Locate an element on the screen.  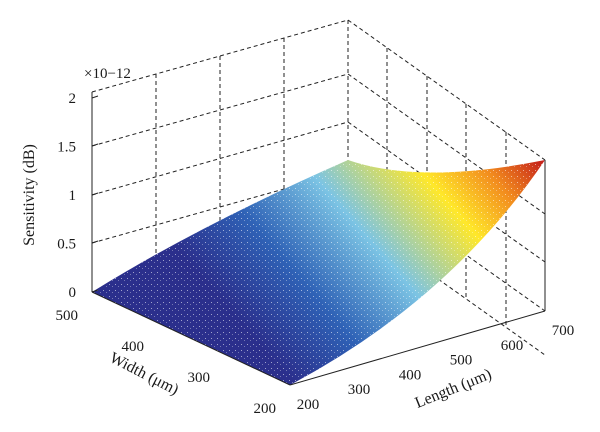
x-tick-label: 300 is located at coordinates (359, 390).